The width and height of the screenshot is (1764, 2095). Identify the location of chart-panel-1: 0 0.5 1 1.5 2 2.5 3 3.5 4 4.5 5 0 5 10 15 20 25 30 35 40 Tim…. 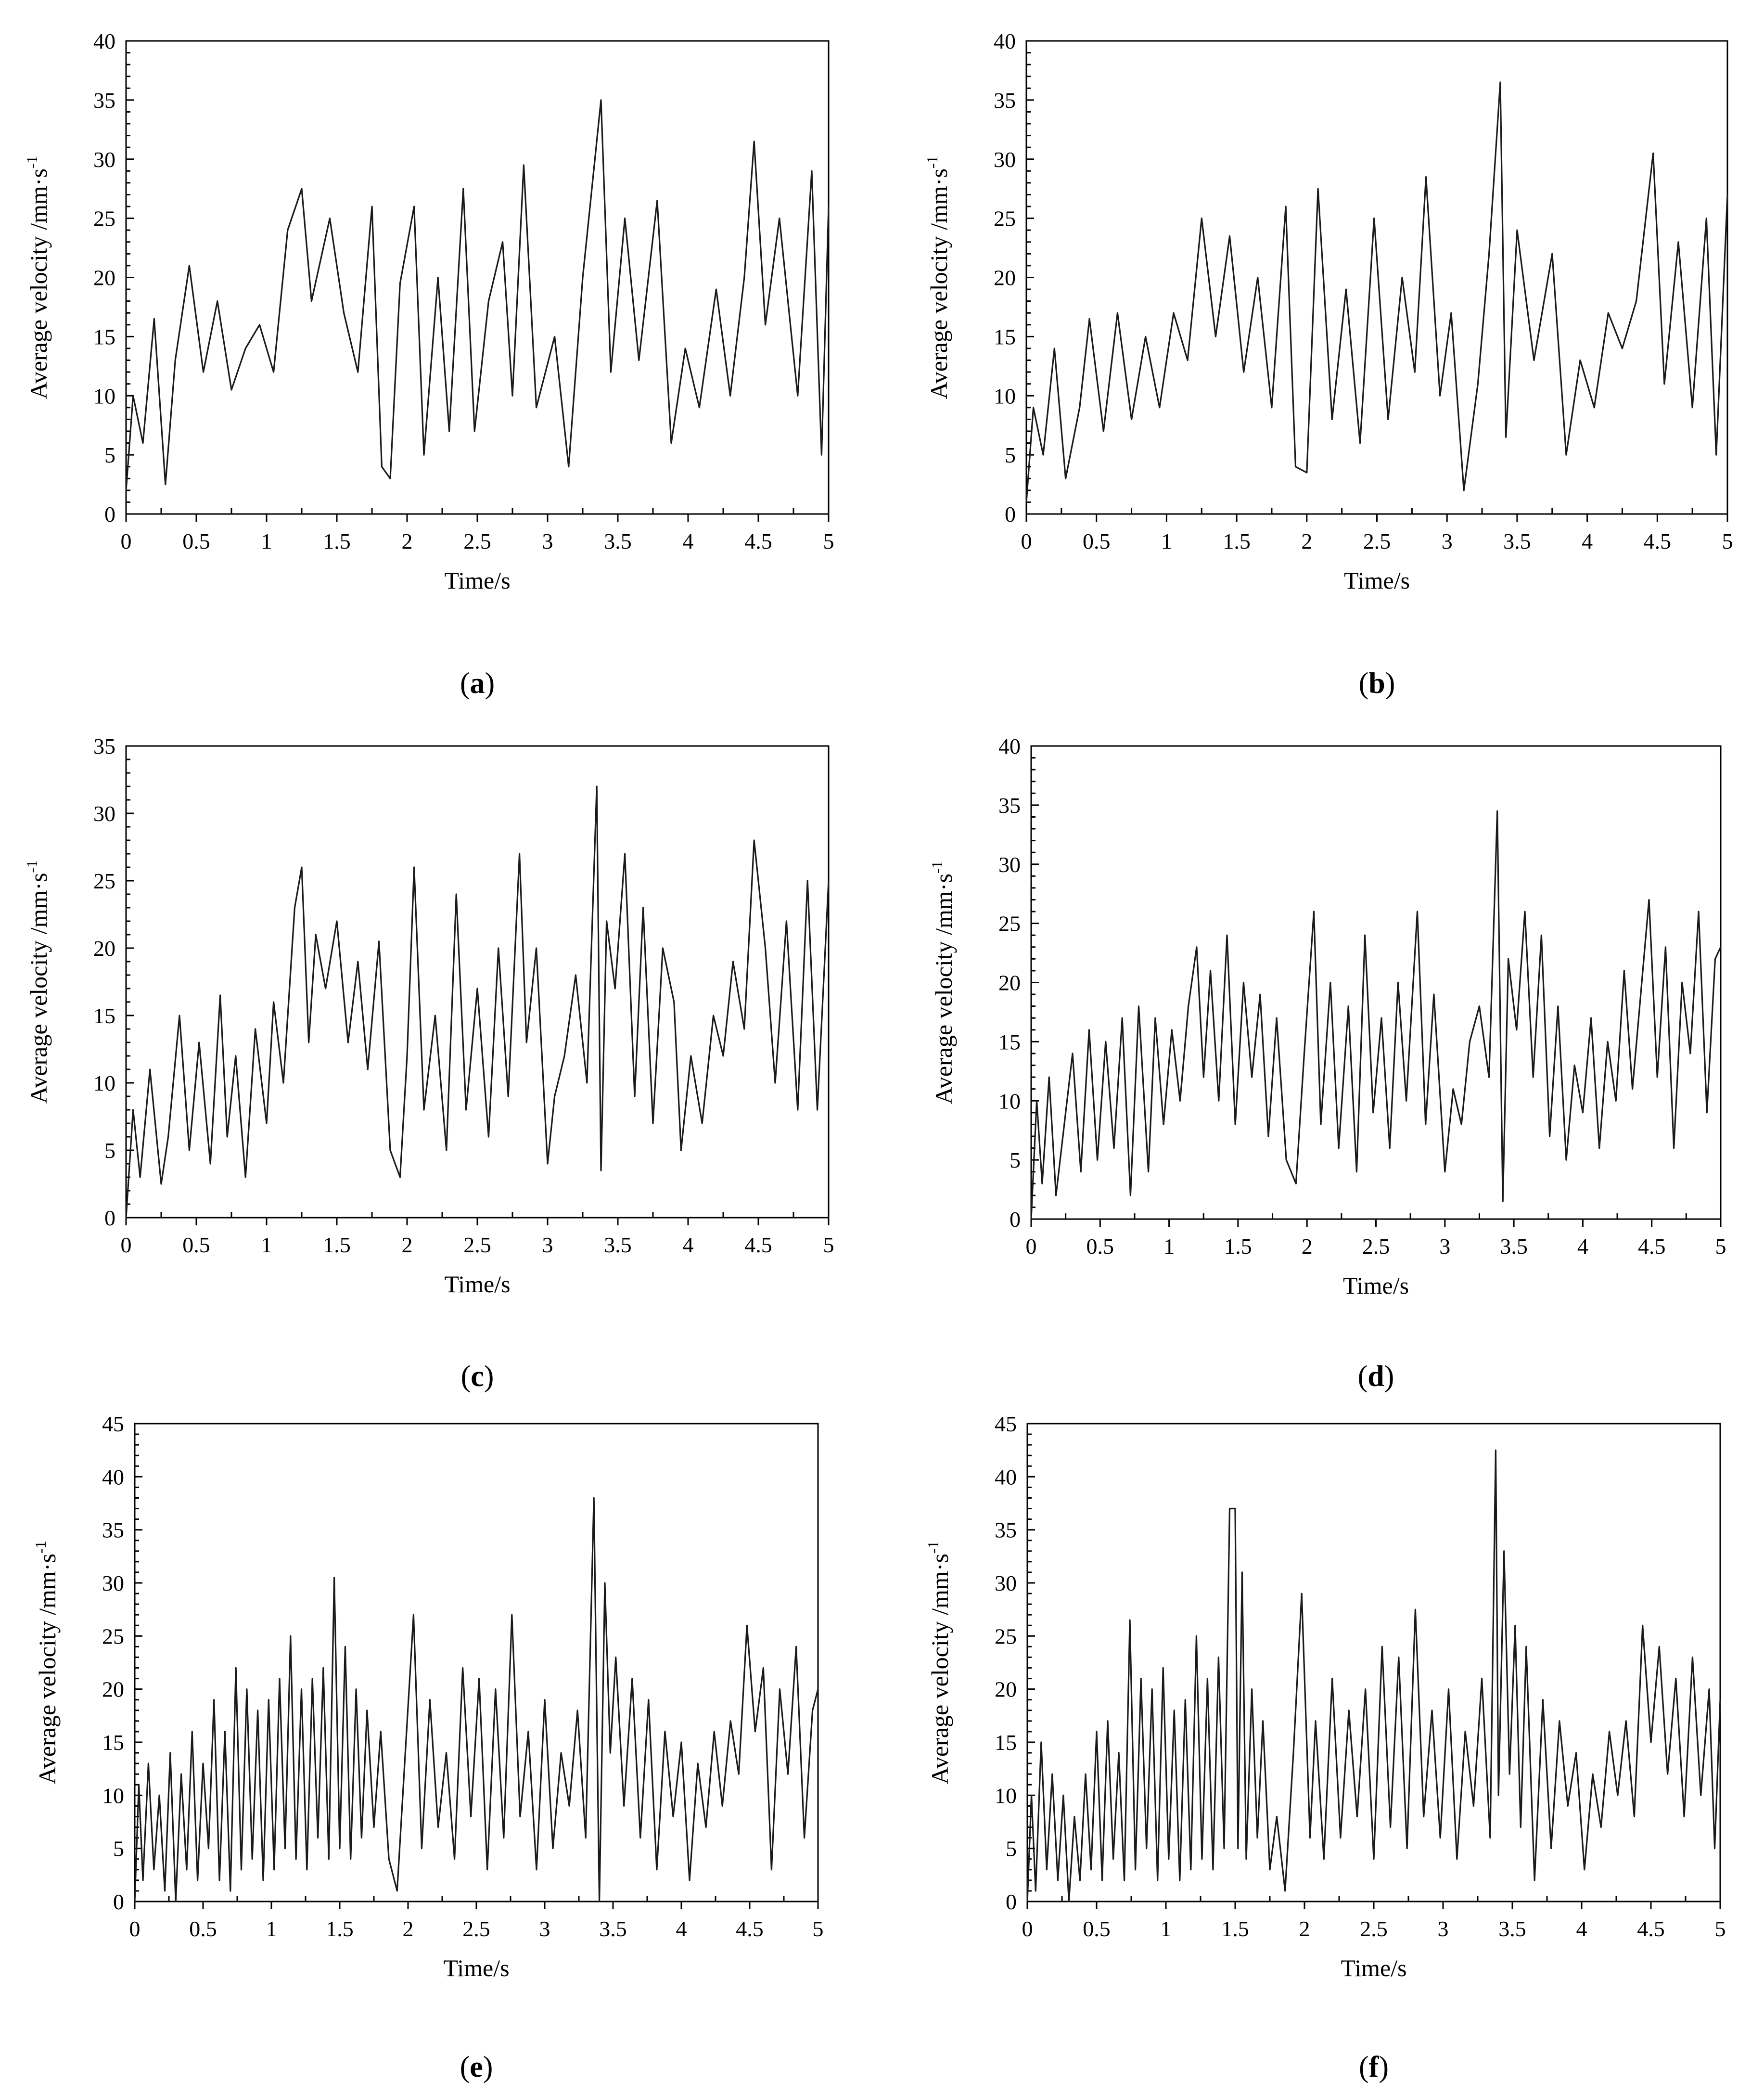
(428, 365).